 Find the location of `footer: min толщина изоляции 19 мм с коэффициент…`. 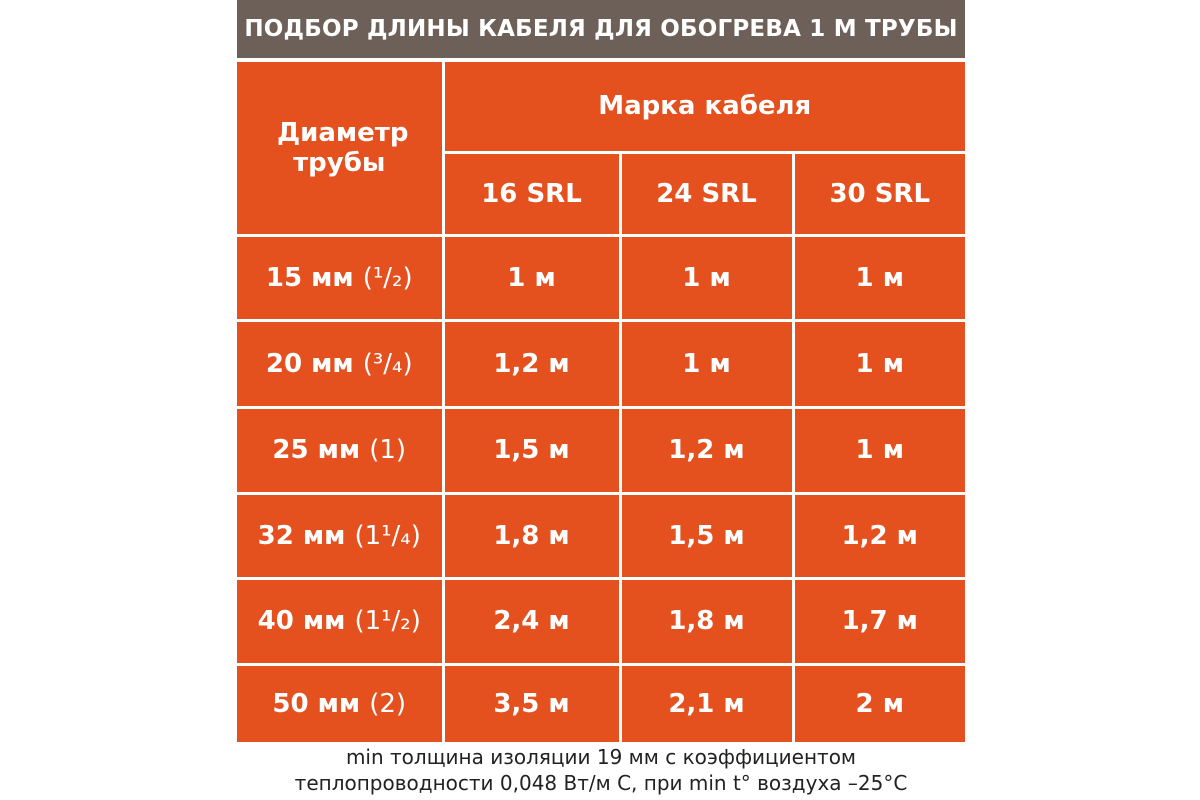

footer: min толщина изоляции 19 мм с коэффициент… is located at coordinates (601, 770).